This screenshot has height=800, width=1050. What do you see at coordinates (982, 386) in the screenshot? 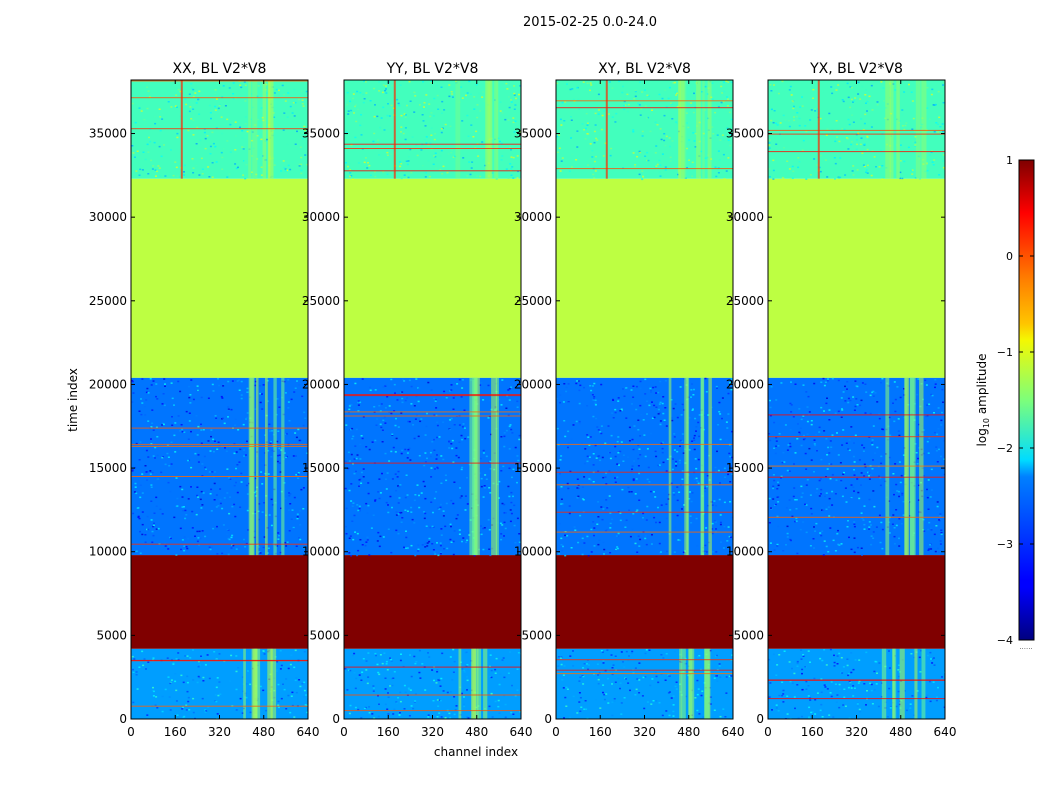
I see `colorbar-label-rest: amplitude` at bounding box center [982, 386].